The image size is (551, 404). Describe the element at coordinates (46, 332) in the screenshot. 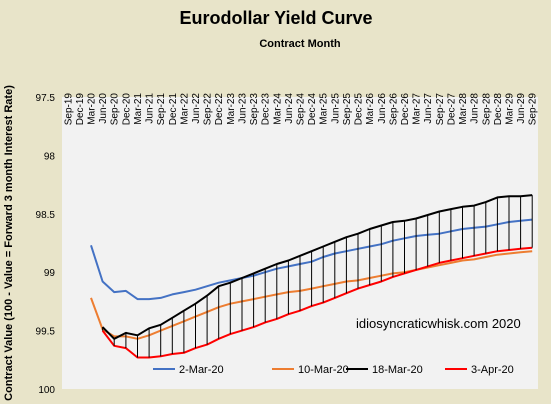

I see `y-tick-label: 99.5` at that location.